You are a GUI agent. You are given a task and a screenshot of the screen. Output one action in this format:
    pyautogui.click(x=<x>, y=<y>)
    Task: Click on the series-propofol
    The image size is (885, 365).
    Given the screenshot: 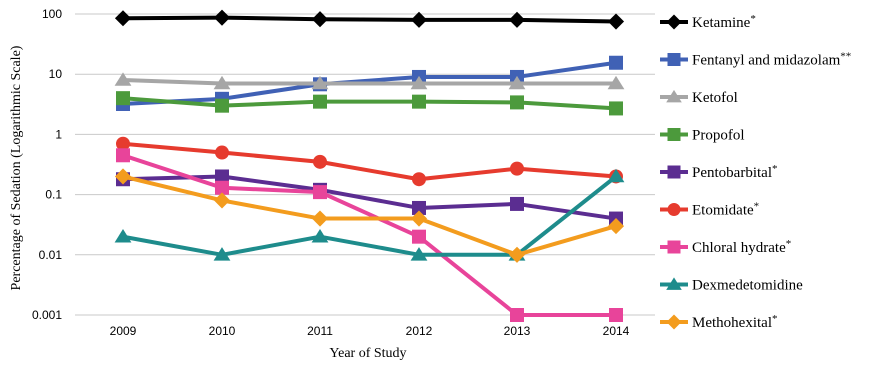 What is the action you would take?
    pyautogui.click(x=369, y=103)
    